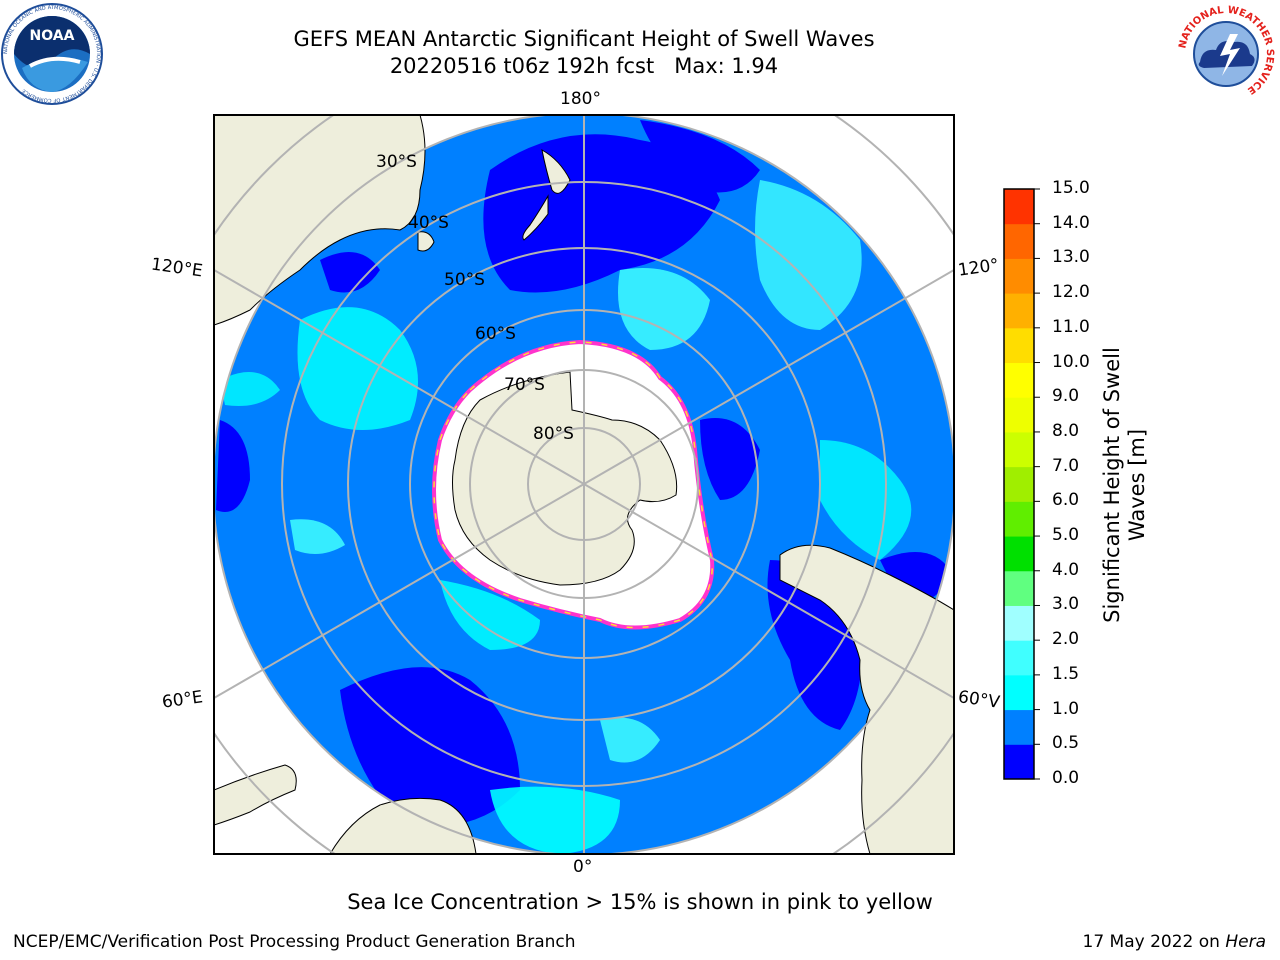  I want to click on south-america-landmass, so click(866, 699).